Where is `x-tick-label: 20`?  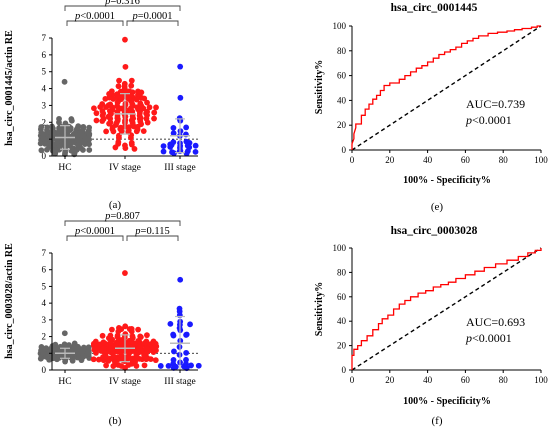
x-tick-label: 20 is located at coordinates (390, 160).